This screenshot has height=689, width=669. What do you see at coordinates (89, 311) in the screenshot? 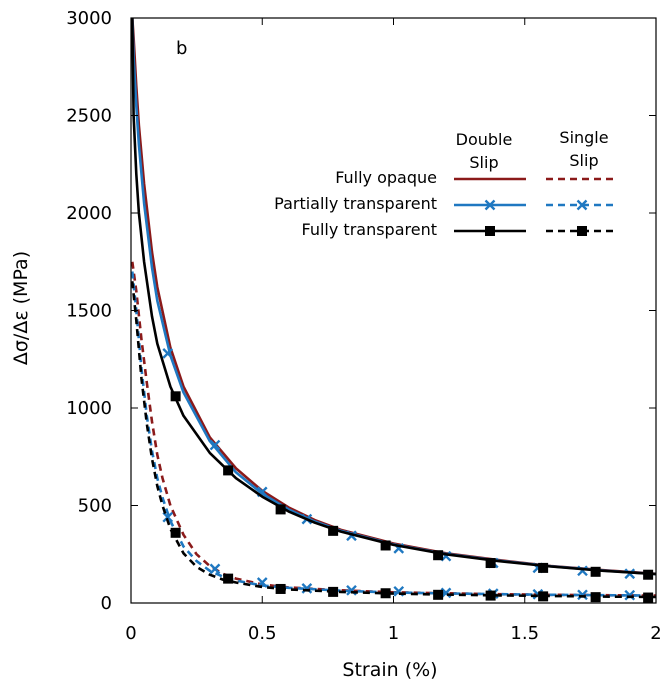
I see `y-tick-label: 1500` at bounding box center [89, 311].